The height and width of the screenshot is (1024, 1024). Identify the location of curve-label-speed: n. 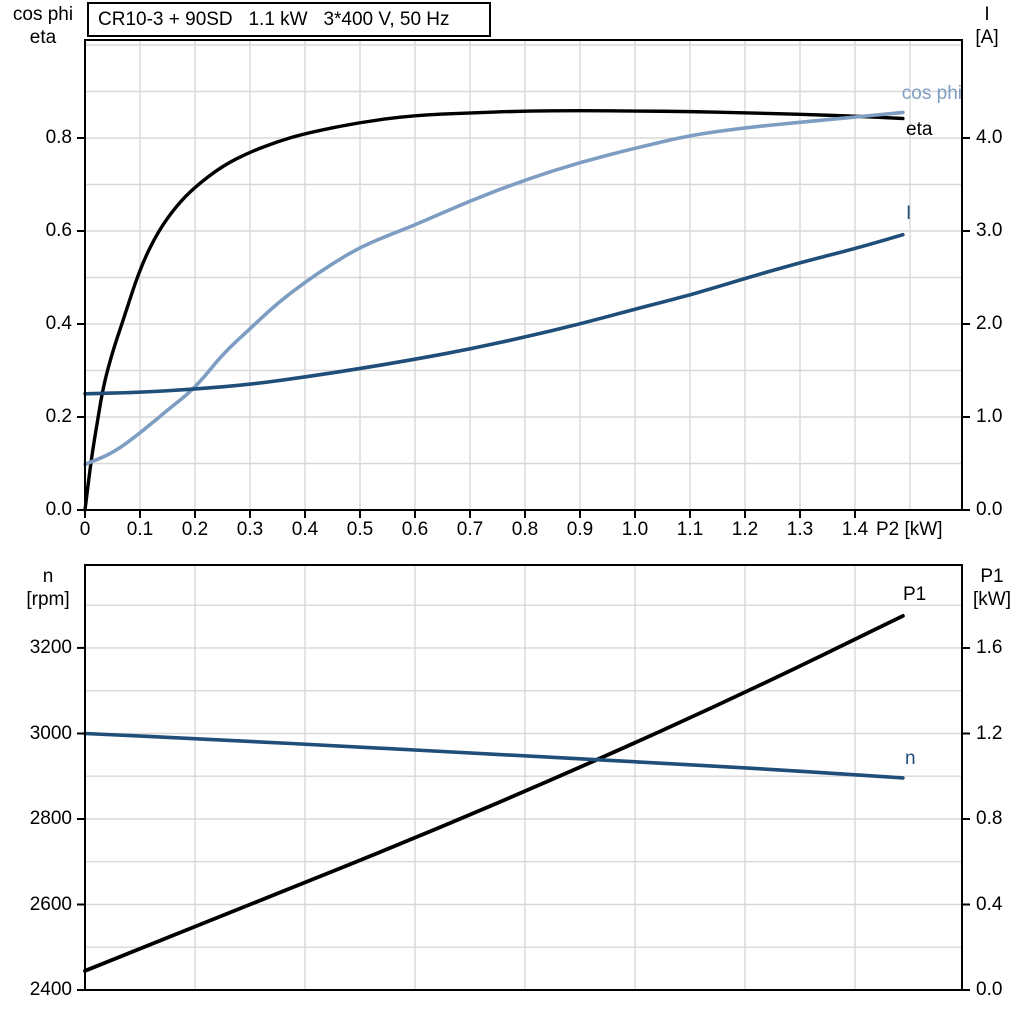
(910, 758).